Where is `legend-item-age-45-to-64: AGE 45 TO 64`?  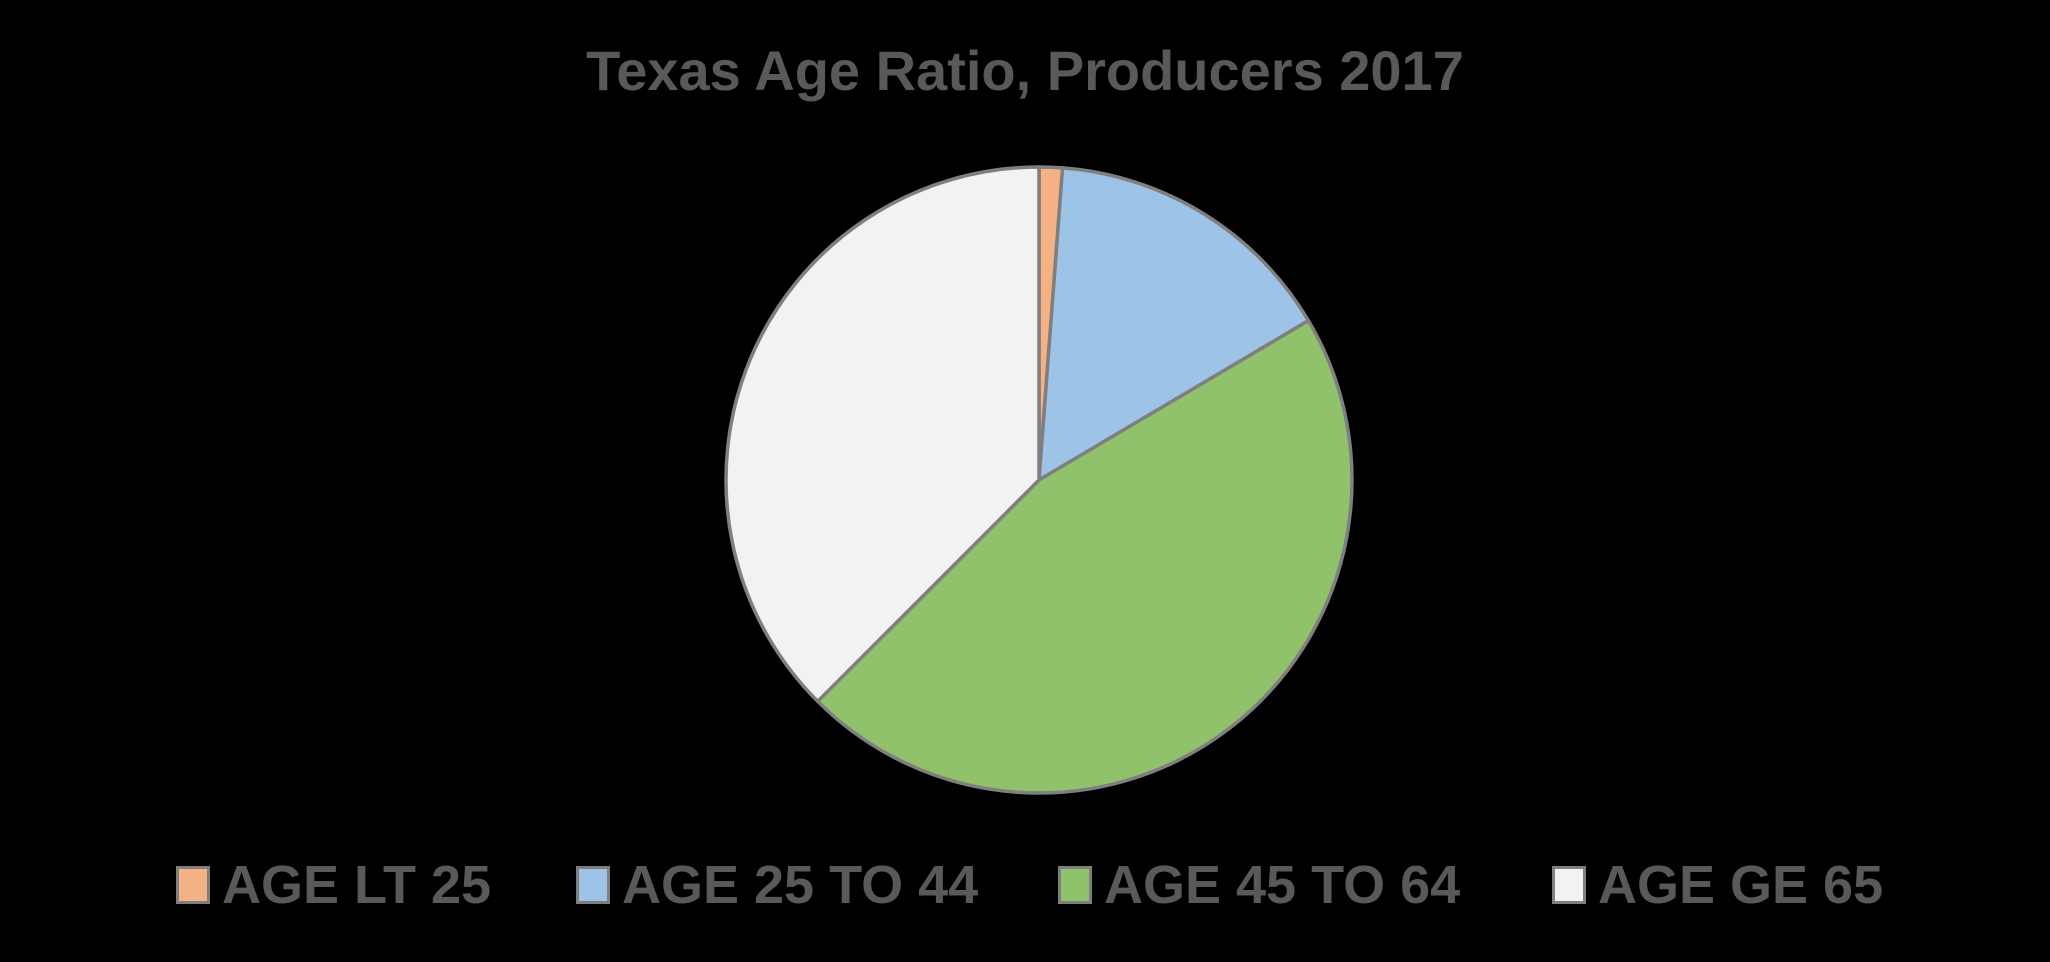
legend-item-age-45-to-64: AGE 45 TO 64 is located at coordinates (1259, 885).